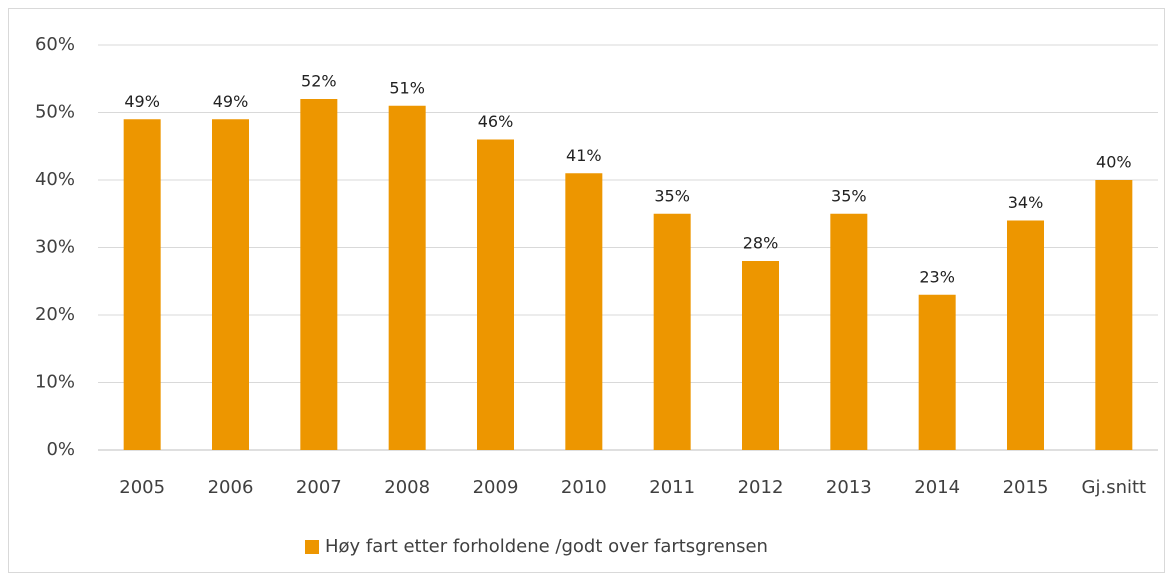  I want to click on data-label: 51%, so click(407, 87).